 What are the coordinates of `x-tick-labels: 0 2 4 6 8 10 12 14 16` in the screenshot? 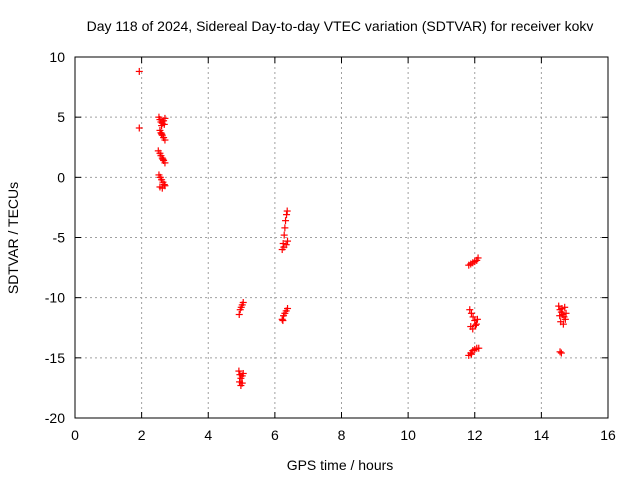 It's located at (343, 435).